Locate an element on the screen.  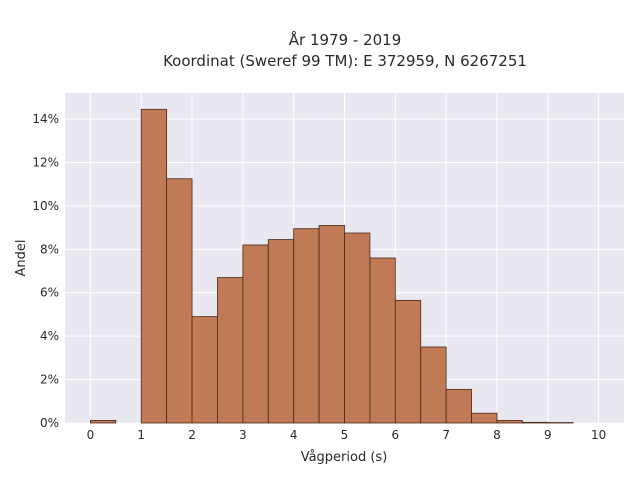
x-tick-label: 2 is located at coordinates (192, 435).